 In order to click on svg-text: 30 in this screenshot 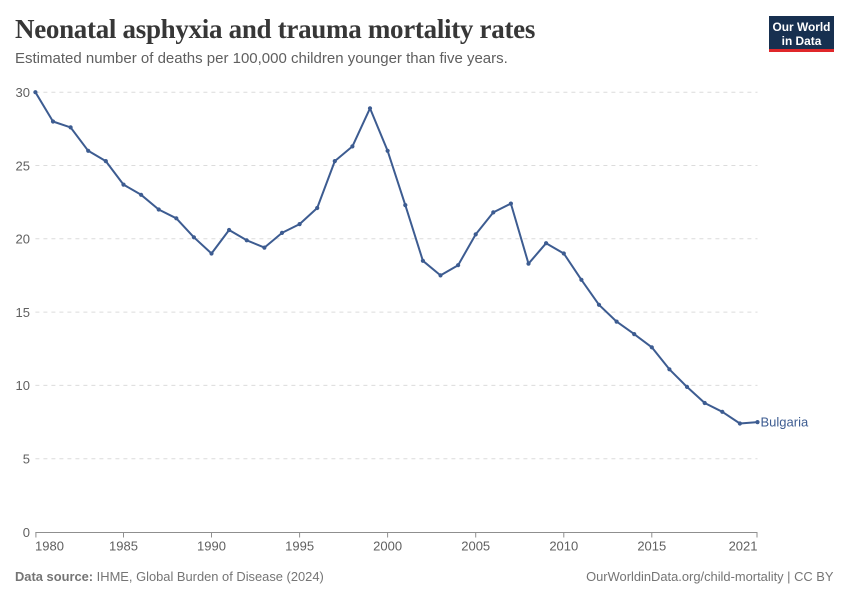, I will do `click(23, 92)`.